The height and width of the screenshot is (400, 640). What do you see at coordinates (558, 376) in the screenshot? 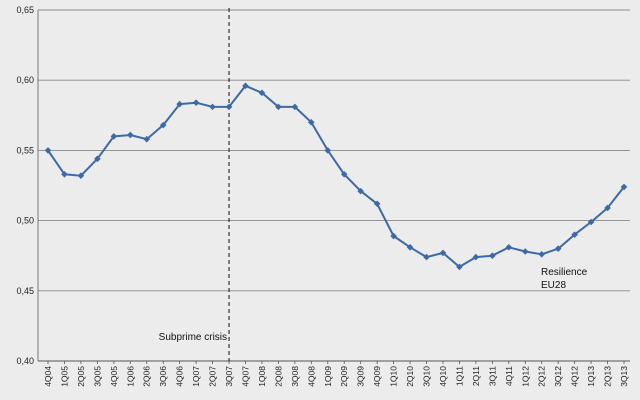
I see `x-tick-label: 3Q12` at bounding box center [558, 376].